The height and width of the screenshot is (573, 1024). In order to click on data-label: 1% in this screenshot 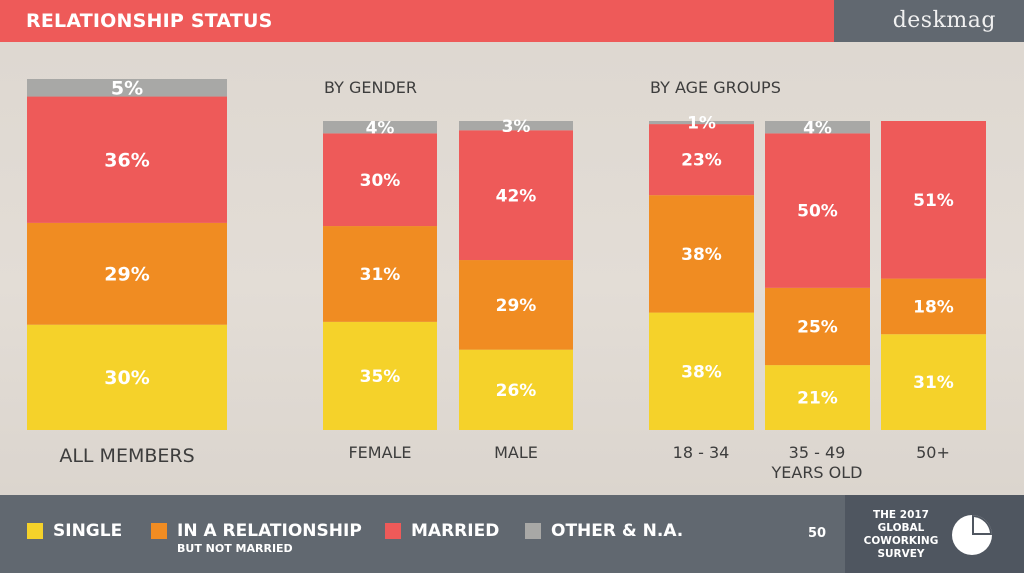, I will do `click(701, 124)`.